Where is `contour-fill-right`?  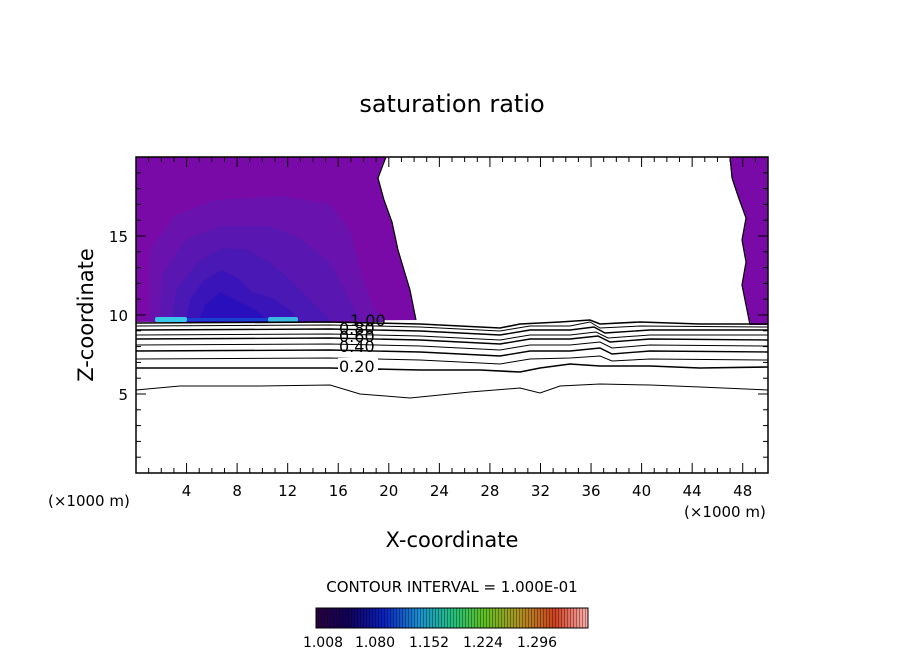 contour-fill-right is located at coordinates (749, 241).